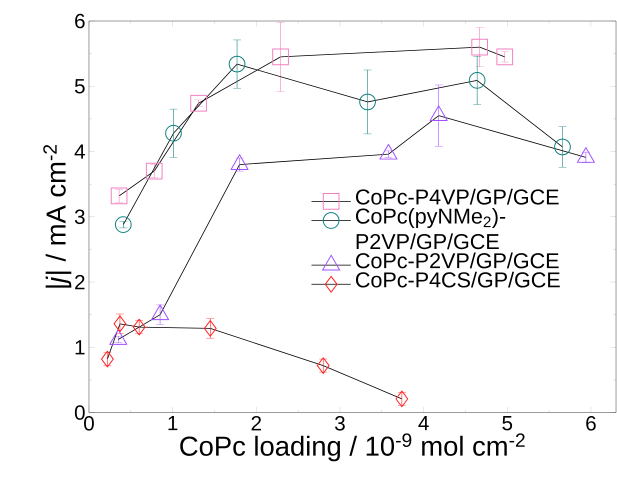 The height and width of the screenshot is (483, 617). What do you see at coordinates (79, 151) in the screenshot?
I see `y-tick-label: 4` at bounding box center [79, 151].